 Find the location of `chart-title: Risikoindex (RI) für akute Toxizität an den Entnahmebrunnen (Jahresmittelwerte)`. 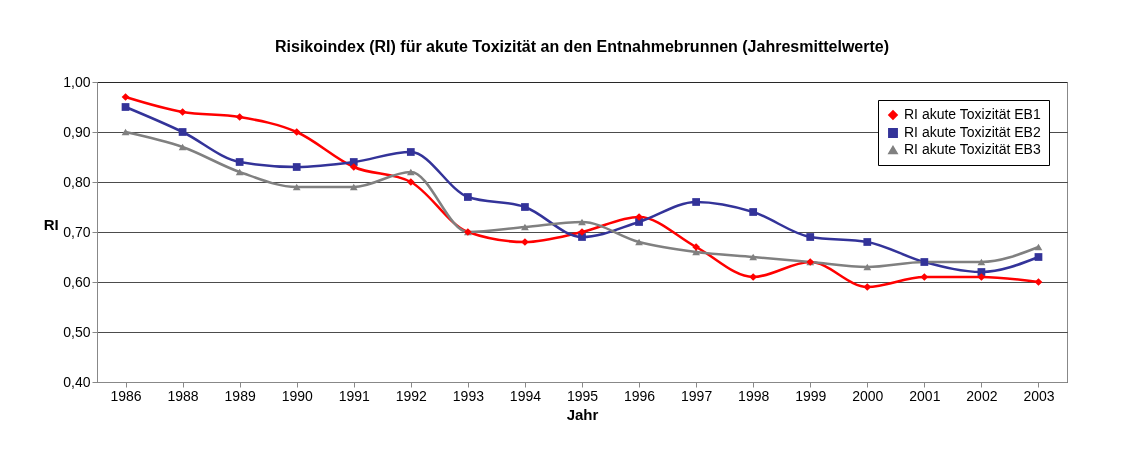

chart-title: Risikoindex (RI) für akute Toxizität an den Entnahmebrunnen (Jahresmittelwerte) is located at coordinates (582, 46).